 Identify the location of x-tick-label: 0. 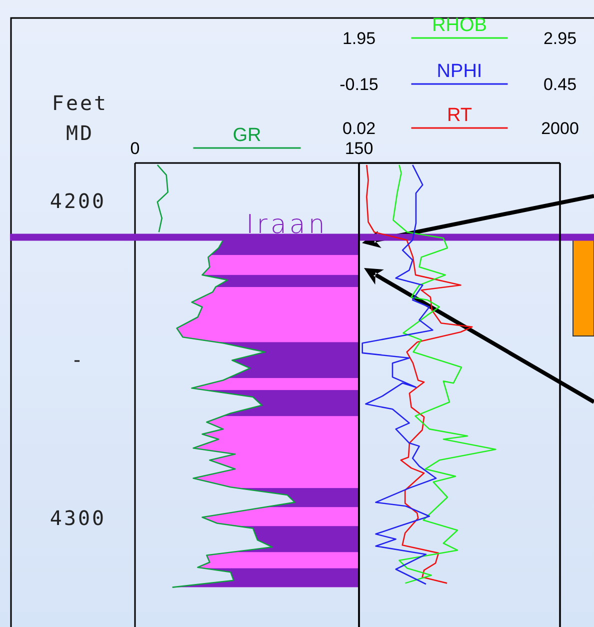
(135, 148).